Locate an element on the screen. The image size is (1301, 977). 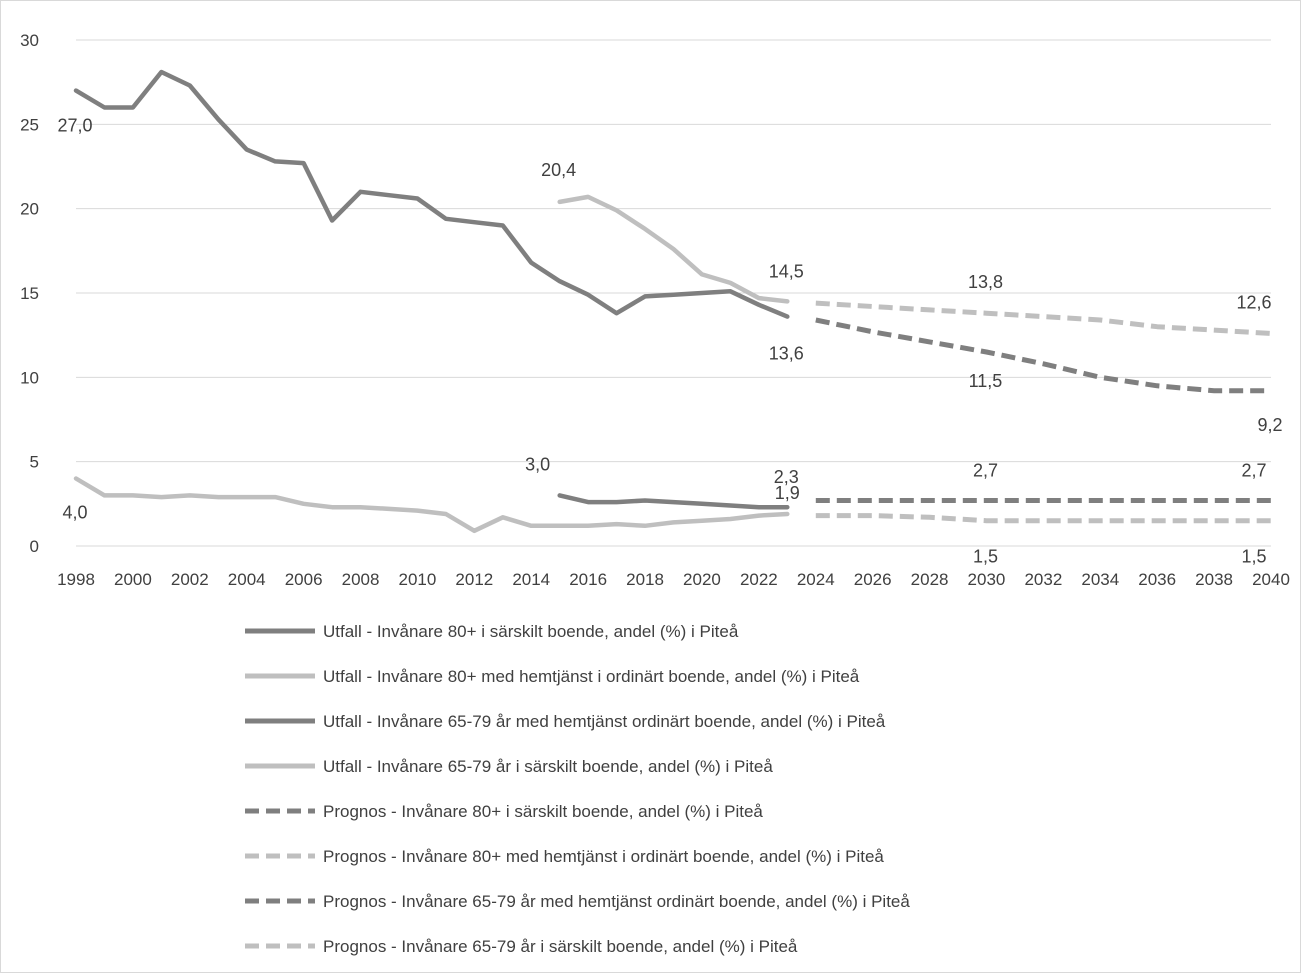
data-label: 13,8 is located at coordinates (985, 282).